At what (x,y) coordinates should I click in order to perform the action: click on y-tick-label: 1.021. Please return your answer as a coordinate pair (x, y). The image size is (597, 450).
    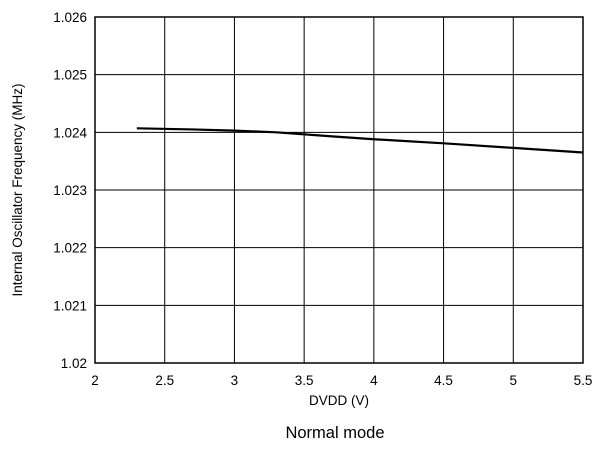
    Looking at the image, I should click on (70, 305).